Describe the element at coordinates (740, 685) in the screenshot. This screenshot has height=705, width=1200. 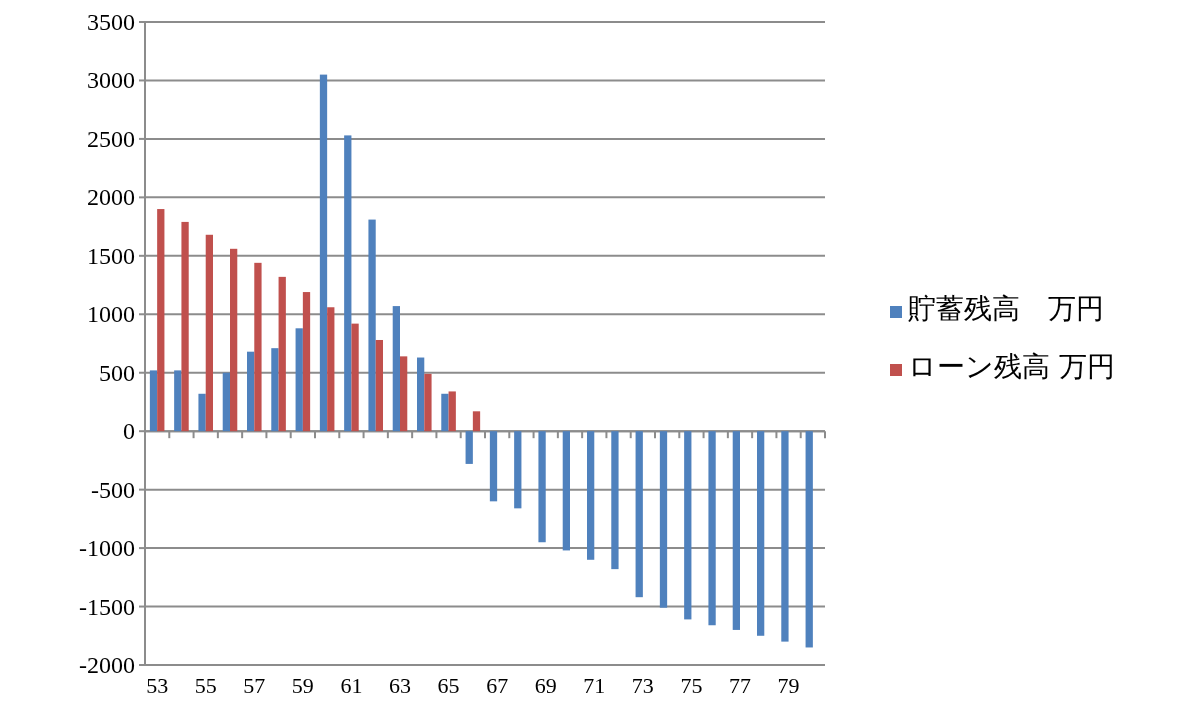
I see `x-tick-label: 77` at that location.